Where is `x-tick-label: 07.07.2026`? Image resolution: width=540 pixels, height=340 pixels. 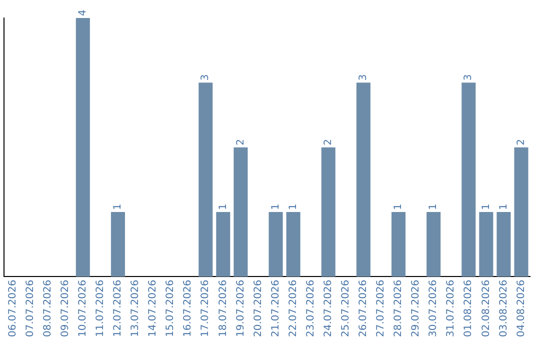 x-tick-label: 07.07.2026 is located at coordinates (30, 309).